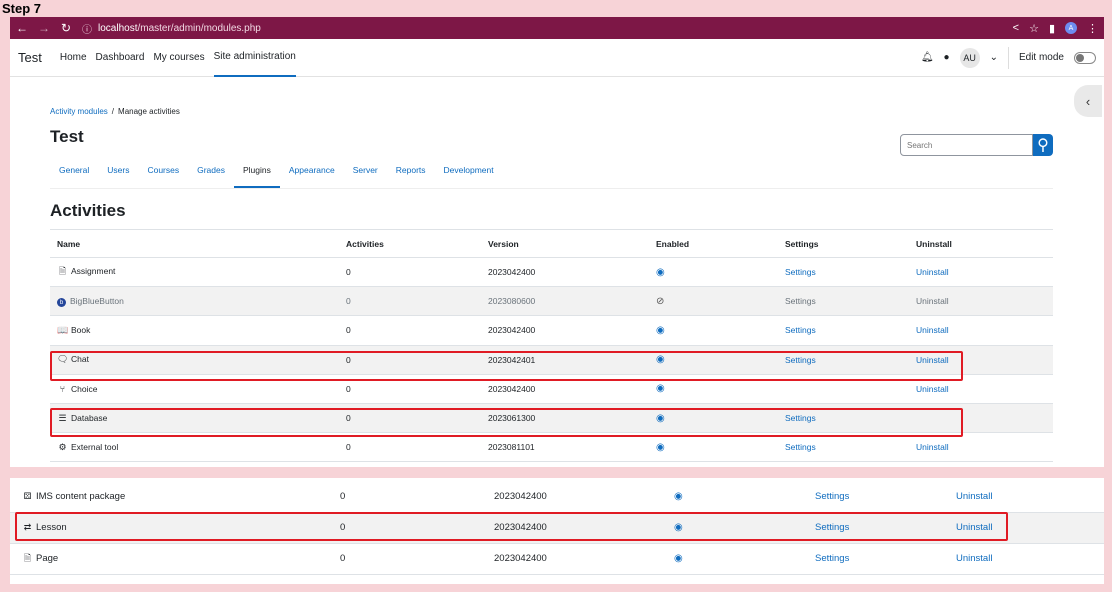 Image resolution: width=1112 pixels, height=592 pixels. I want to click on address-bar: ⓘ localhost/master/admin/modules.php, so click(171, 28).